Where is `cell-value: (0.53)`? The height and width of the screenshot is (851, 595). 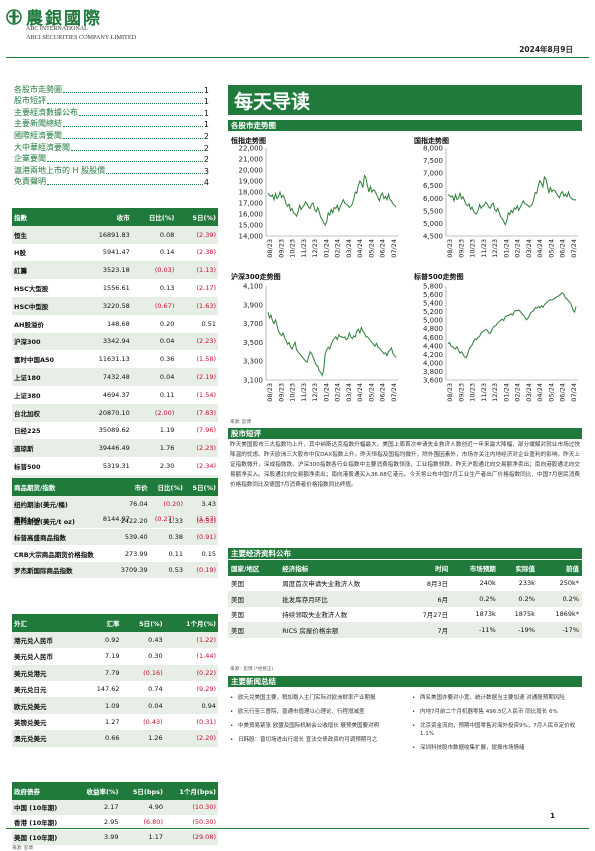
cell-value: (0.53) is located at coordinates (206, 520).